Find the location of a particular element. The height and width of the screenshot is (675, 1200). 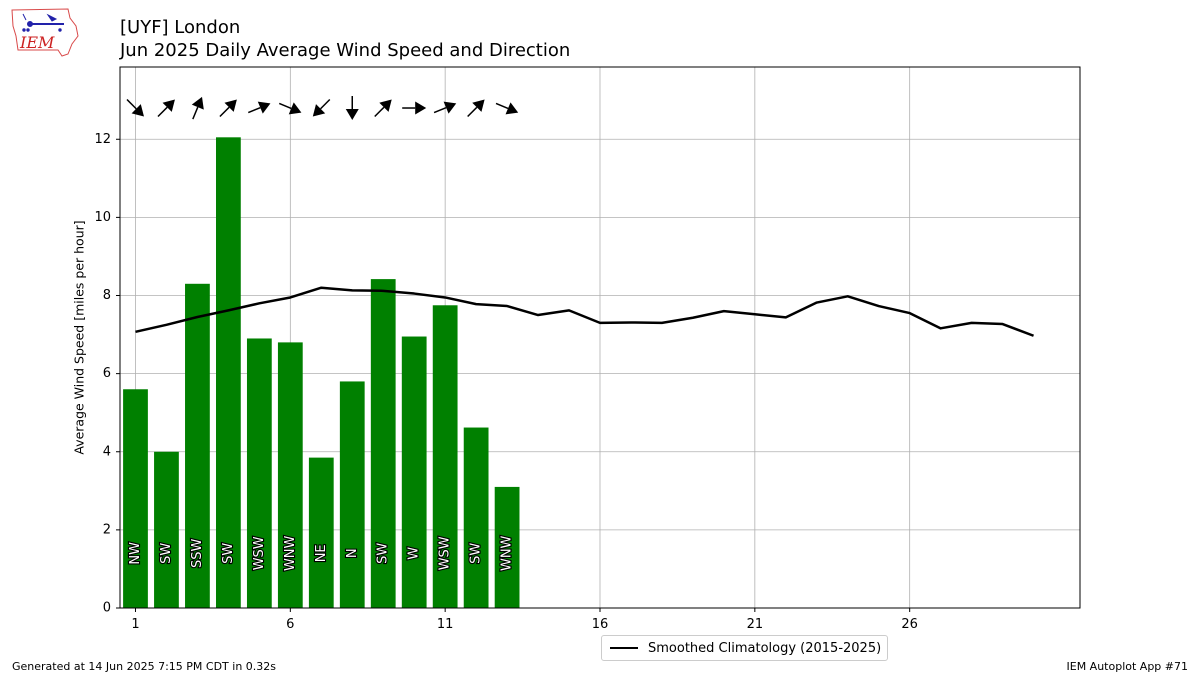

app-id: IEM Autoplot App #71 is located at coordinates (1127, 666).